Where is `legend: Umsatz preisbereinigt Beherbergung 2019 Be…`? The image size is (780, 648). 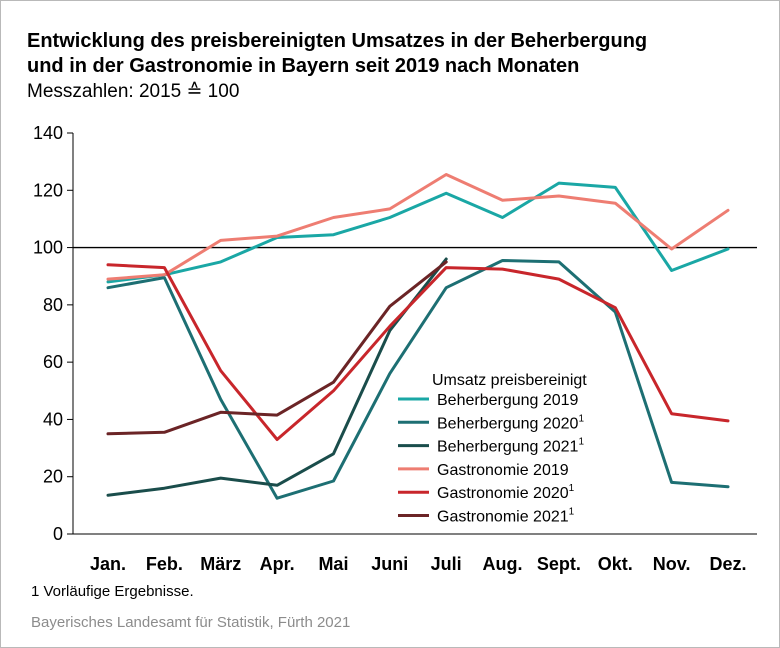 legend: Umsatz preisbereinigt Beherbergung 2019 Be… is located at coordinates (492, 449).